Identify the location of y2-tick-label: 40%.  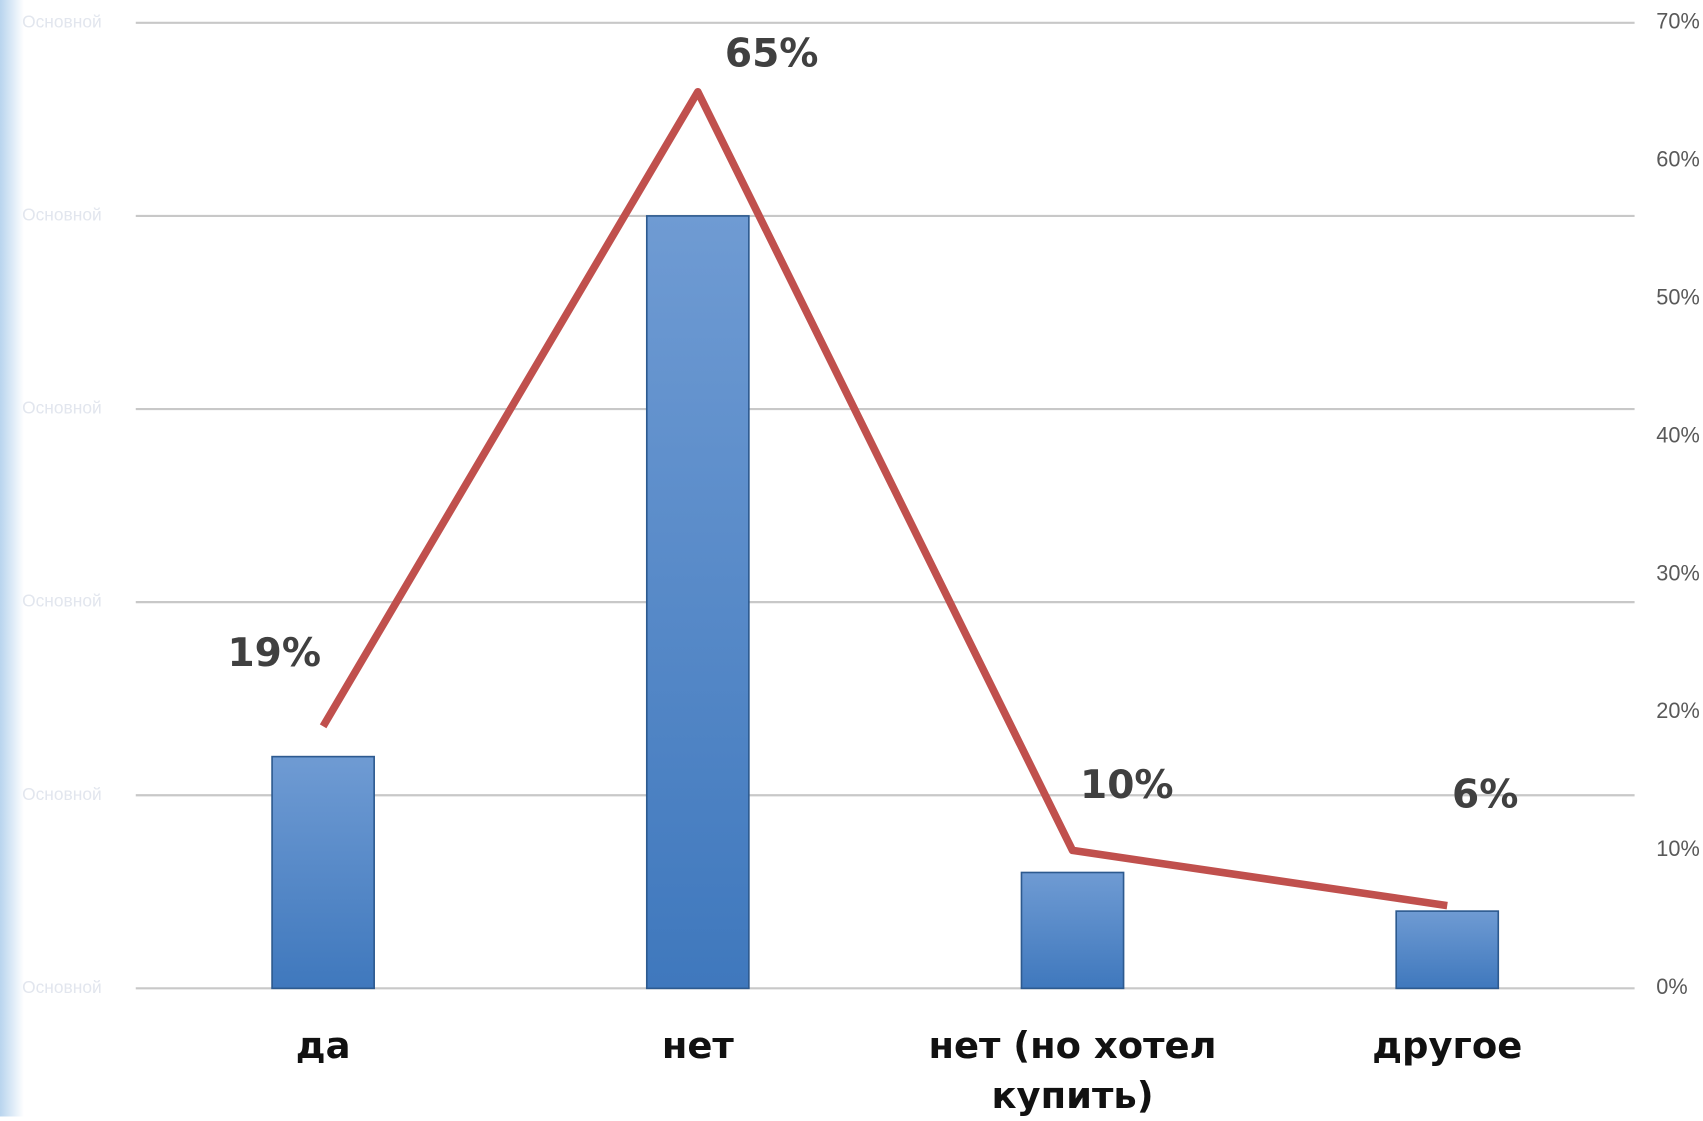
(1677, 434).